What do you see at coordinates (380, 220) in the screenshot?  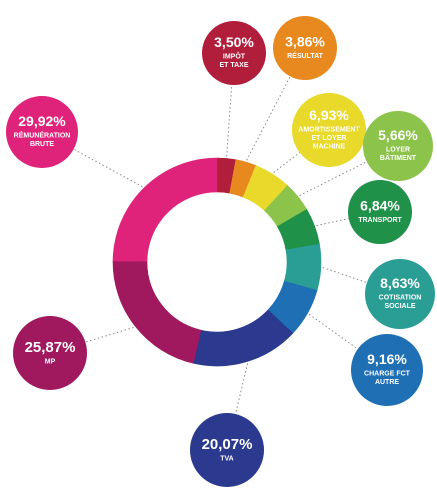 I see `slice-category-label: TRANSPORT` at bounding box center [380, 220].